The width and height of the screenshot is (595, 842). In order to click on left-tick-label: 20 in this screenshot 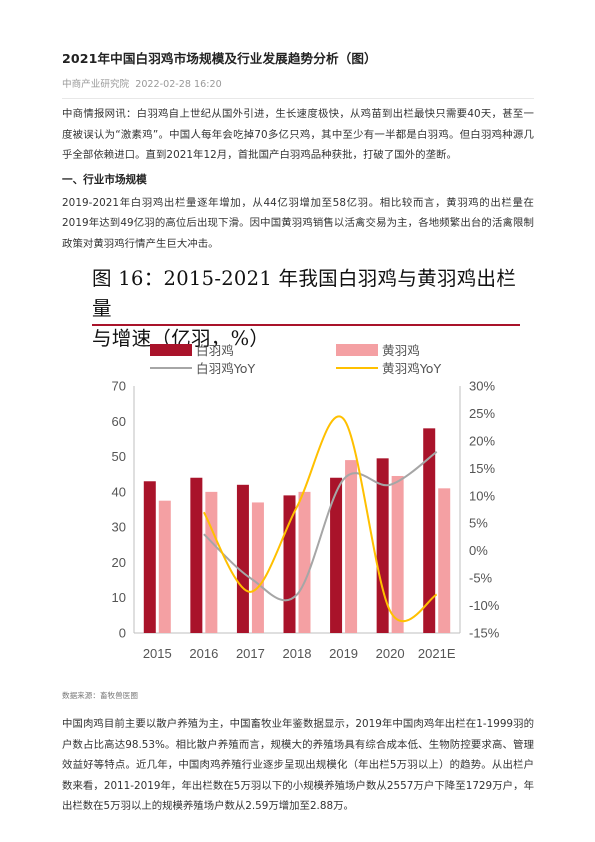, I will do `click(119, 562)`.